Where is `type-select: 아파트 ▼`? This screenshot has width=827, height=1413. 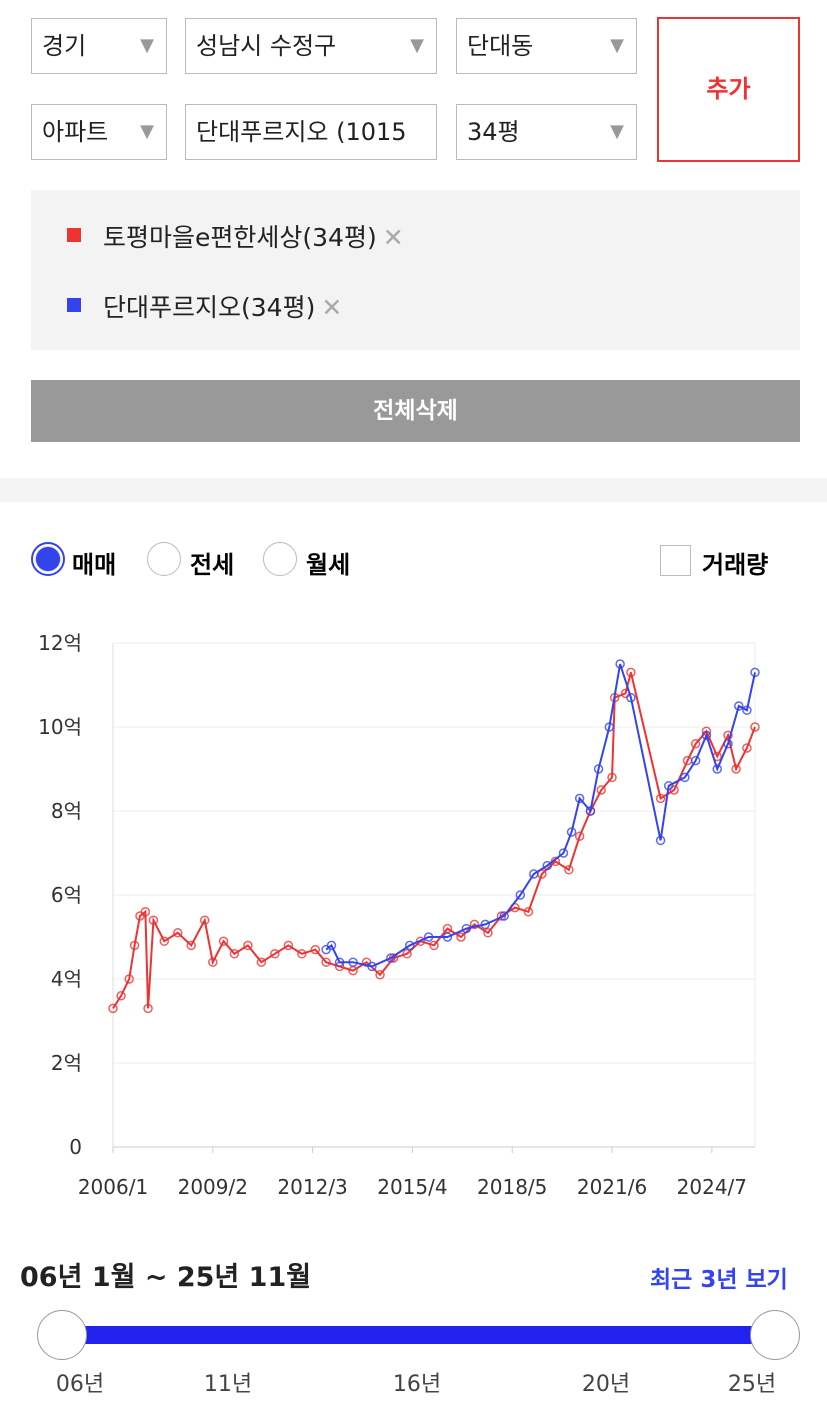 type-select: 아파트 ▼ is located at coordinates (99, 132).